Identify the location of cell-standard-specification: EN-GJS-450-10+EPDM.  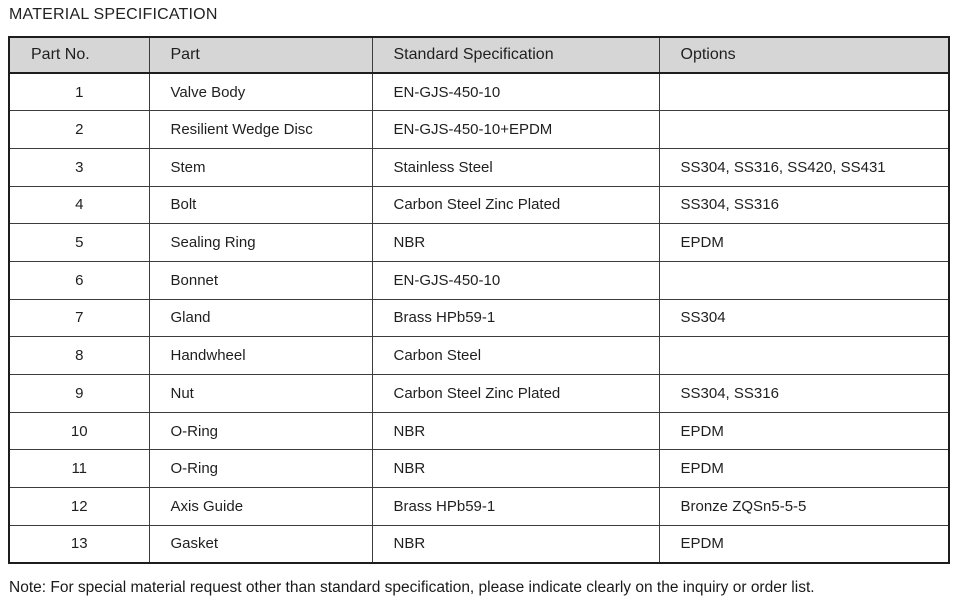
(515, 129).